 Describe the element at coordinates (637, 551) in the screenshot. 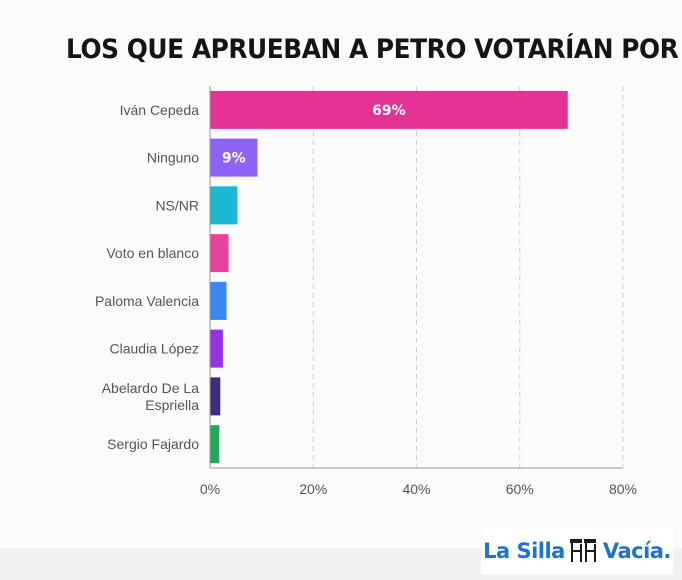

I see `logo-text-right: Vacía.` at that location.